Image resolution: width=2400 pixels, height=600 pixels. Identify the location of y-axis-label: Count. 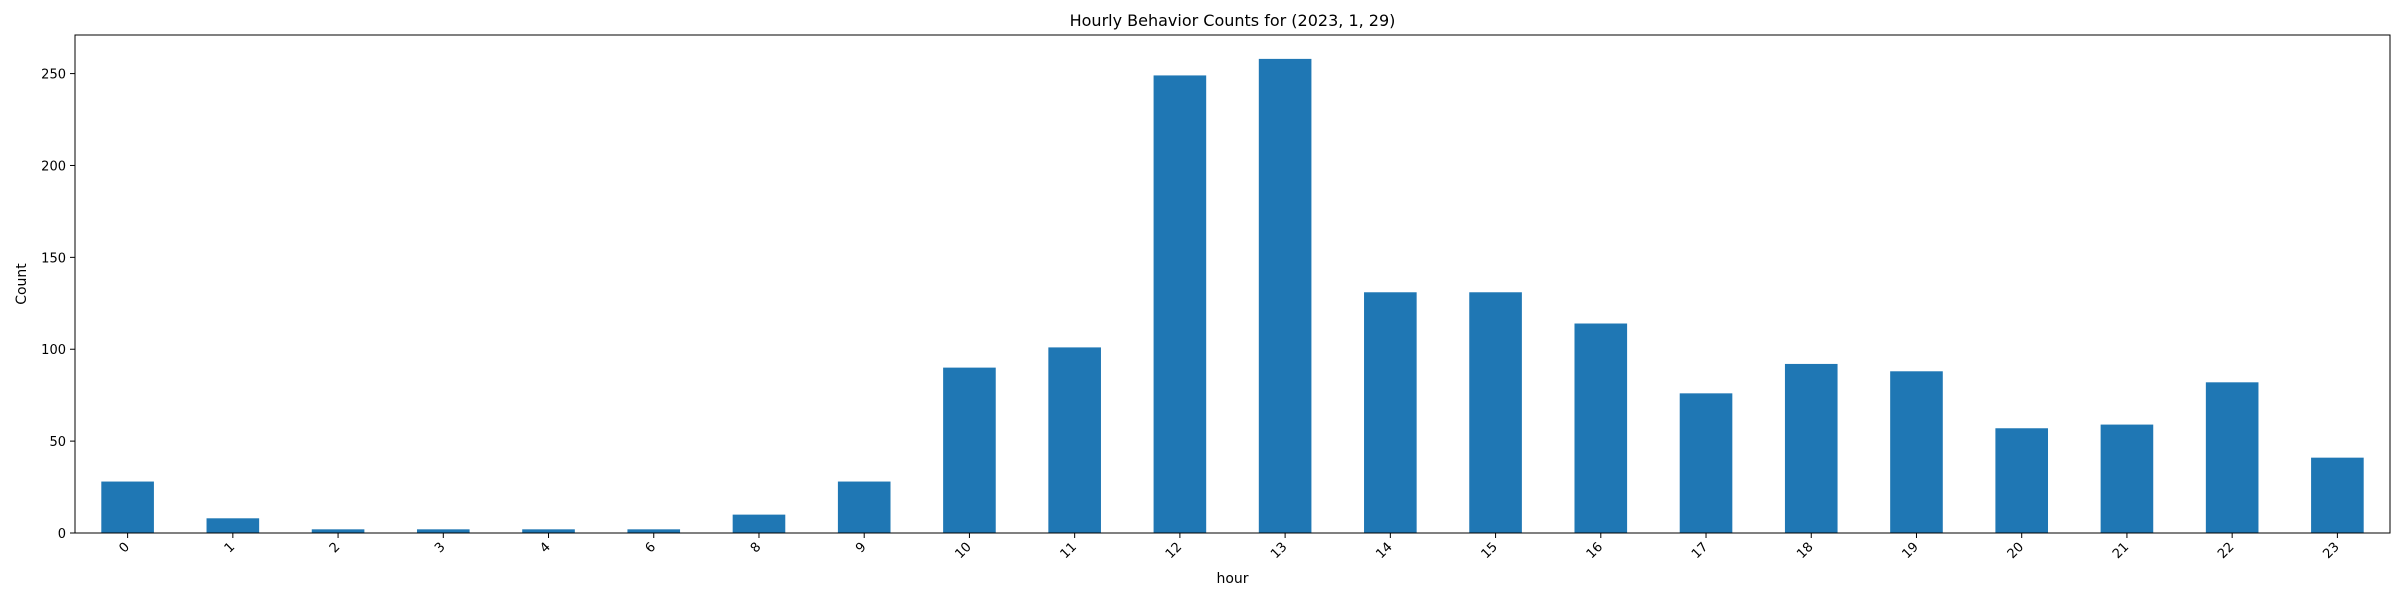
(22, 284).